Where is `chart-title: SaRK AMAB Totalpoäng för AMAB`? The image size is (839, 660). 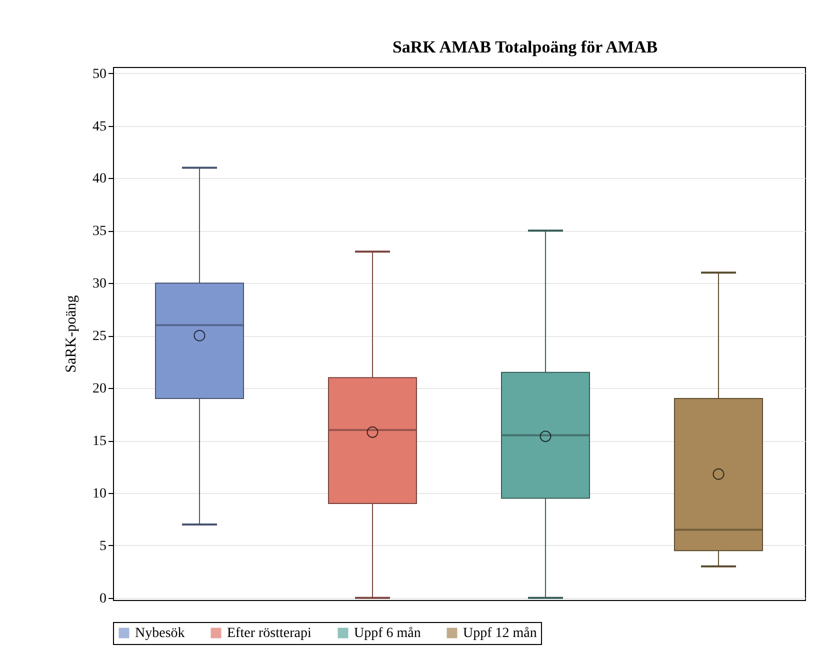 chart-title: SaRK AMAB Totalpoäng för AMAB is located at coordinates (525, 46).